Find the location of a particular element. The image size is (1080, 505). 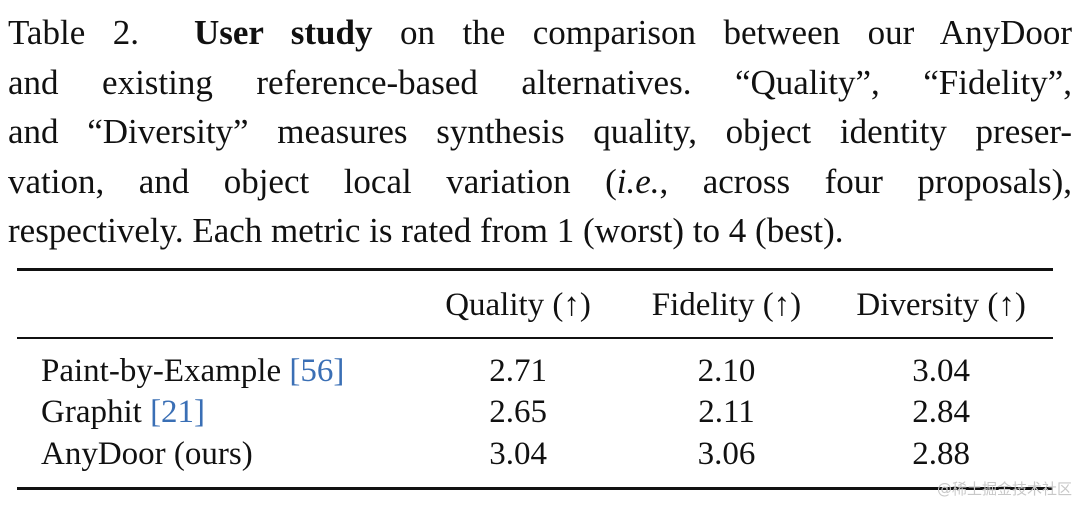

caption-bold-title: User study is located at coordinates (283, 32).